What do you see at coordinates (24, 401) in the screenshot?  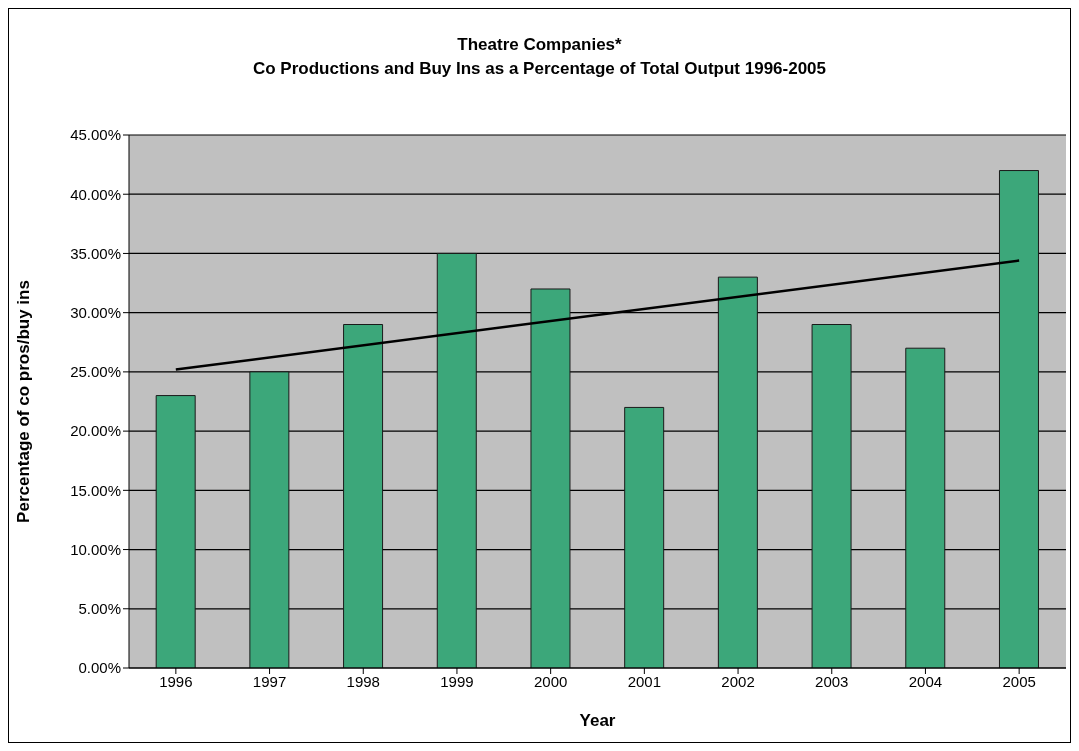 I see `y-axis-title: Percentage of co pros/buy ins` at bounding box center [24, 401].